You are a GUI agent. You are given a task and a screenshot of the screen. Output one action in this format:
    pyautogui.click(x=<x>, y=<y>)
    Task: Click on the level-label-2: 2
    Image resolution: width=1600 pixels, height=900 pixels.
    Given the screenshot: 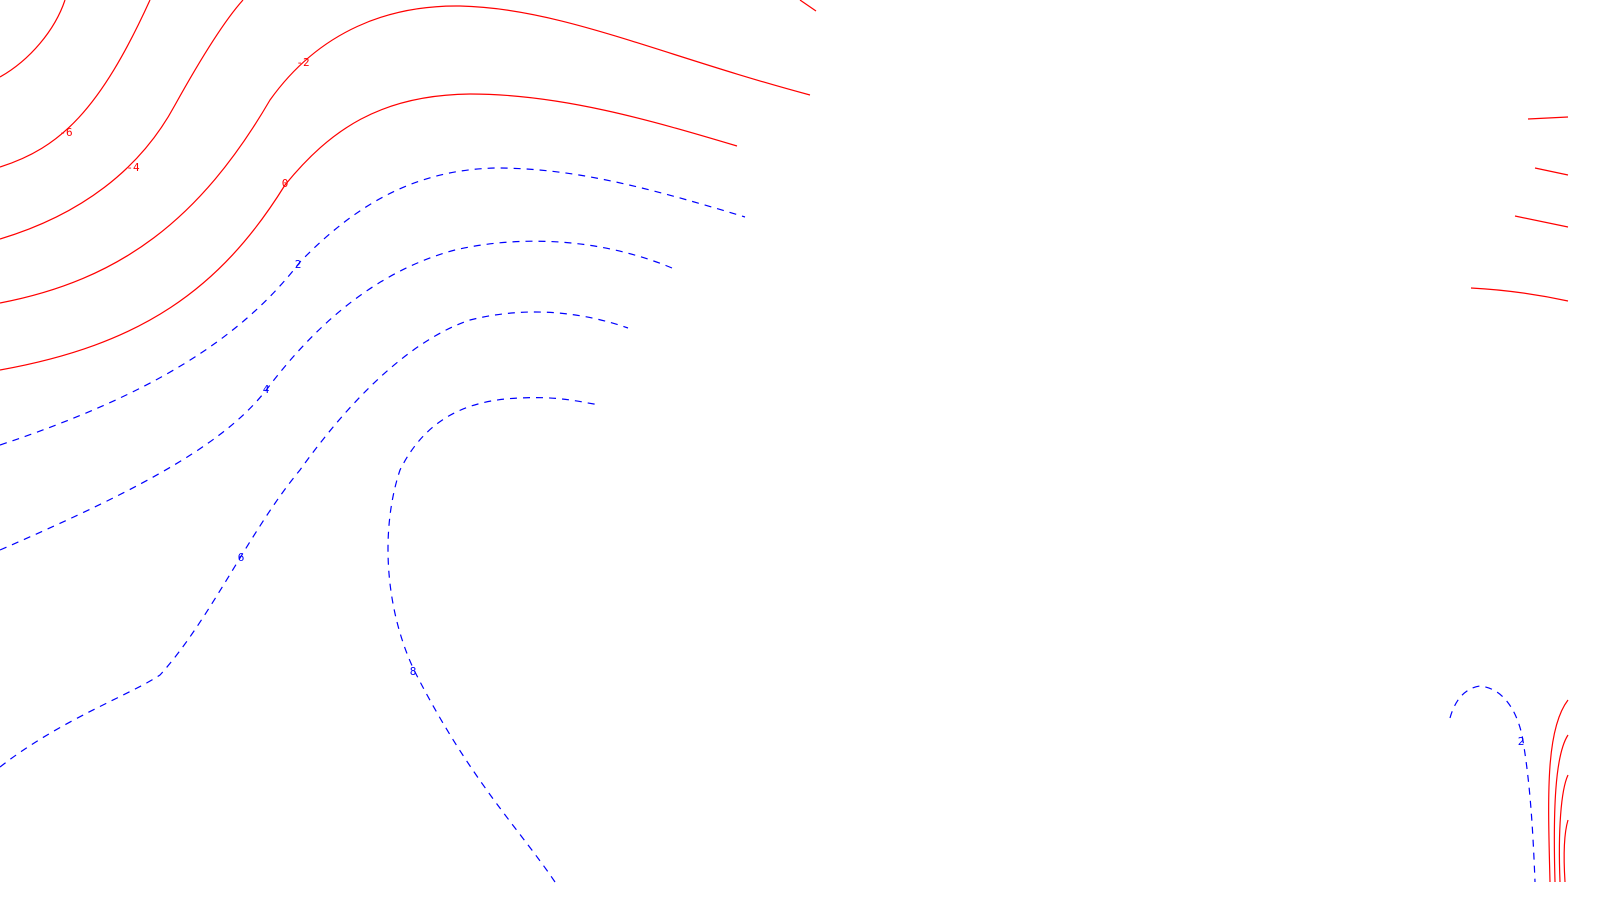 What is the action you would take?
    pyautogui.click(x=298, y=264)
    